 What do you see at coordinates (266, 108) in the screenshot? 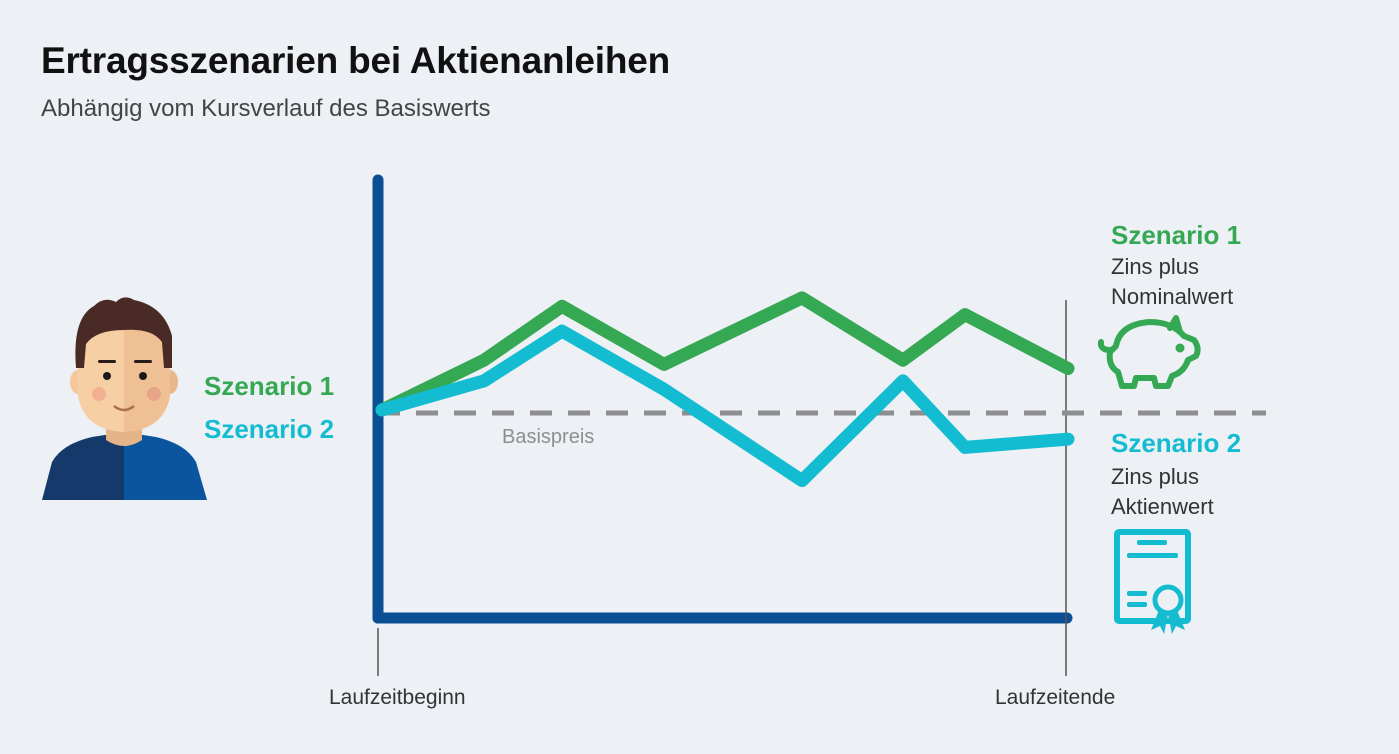
I see `chart-subtitle: Abhängig vom Kursverlauf des Basiswerts` at bounding box center [266, 108].